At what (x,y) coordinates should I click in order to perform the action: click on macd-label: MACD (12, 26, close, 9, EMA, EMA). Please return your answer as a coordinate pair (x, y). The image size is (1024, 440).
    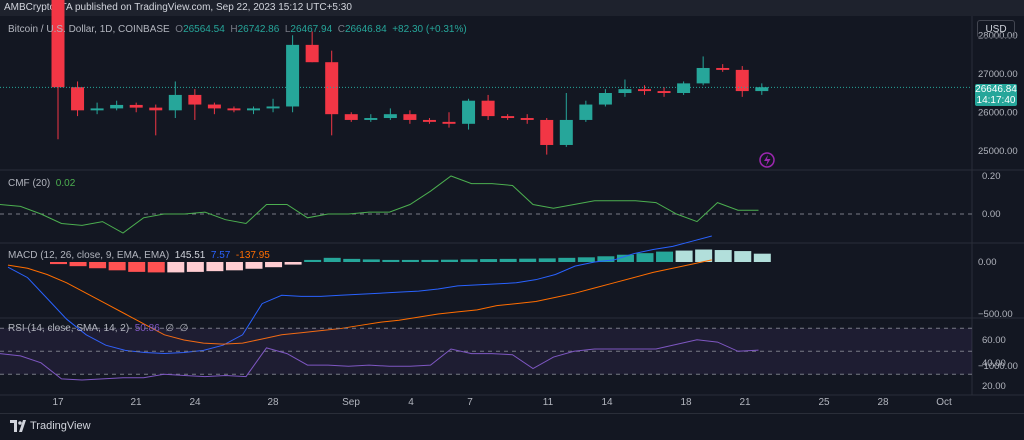
    Looking at the image, I should click on (89, 255).